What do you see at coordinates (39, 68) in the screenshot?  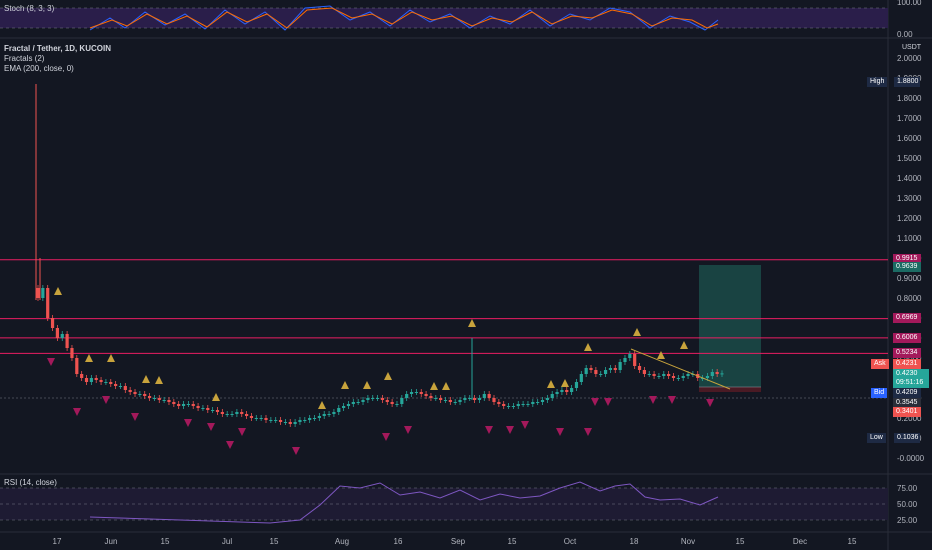 I see `ema-legend: EMA (200, close, 0)` at bounding box center [39, 68].